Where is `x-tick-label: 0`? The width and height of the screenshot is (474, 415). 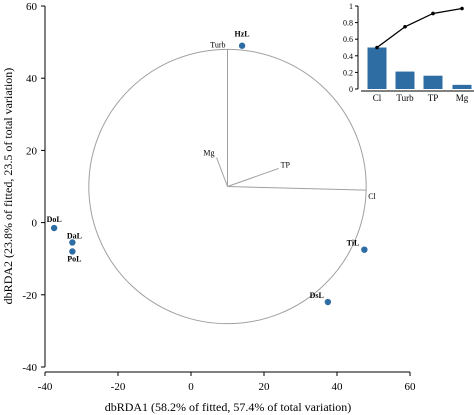
x-tick-label: 0 is located at coordinates (191, 387).